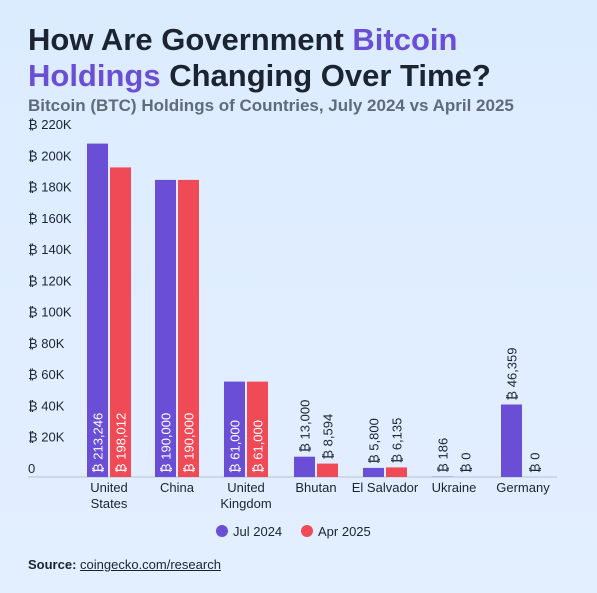  I want to click on y-tick-label: ₿ 180K, so click(50, 187).